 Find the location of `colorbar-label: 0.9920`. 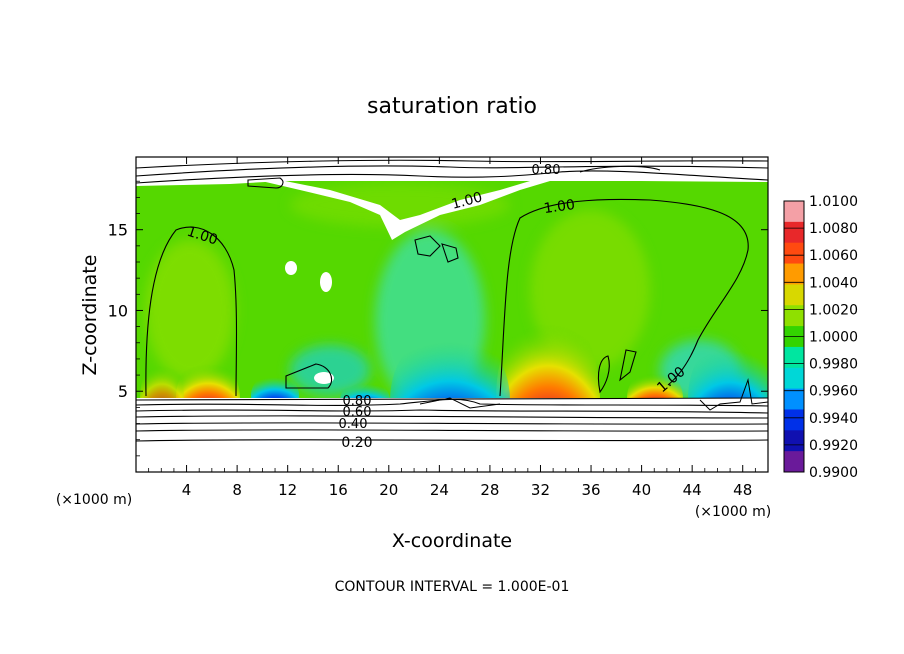

colorbar-label: 0.9920 is located at coordinates (833, 446).